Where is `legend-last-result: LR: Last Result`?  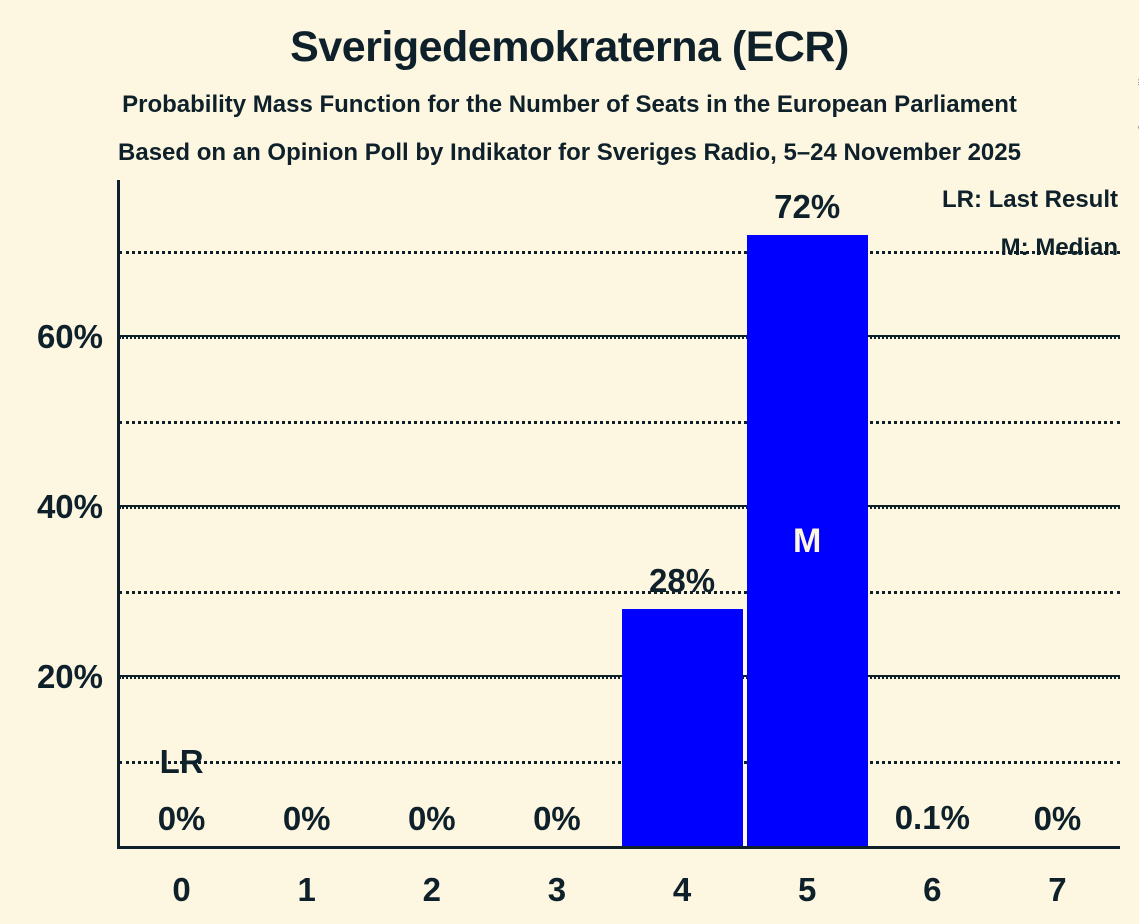
legend-last-result: LR: Last Result is located at coordinates (1029, 199).